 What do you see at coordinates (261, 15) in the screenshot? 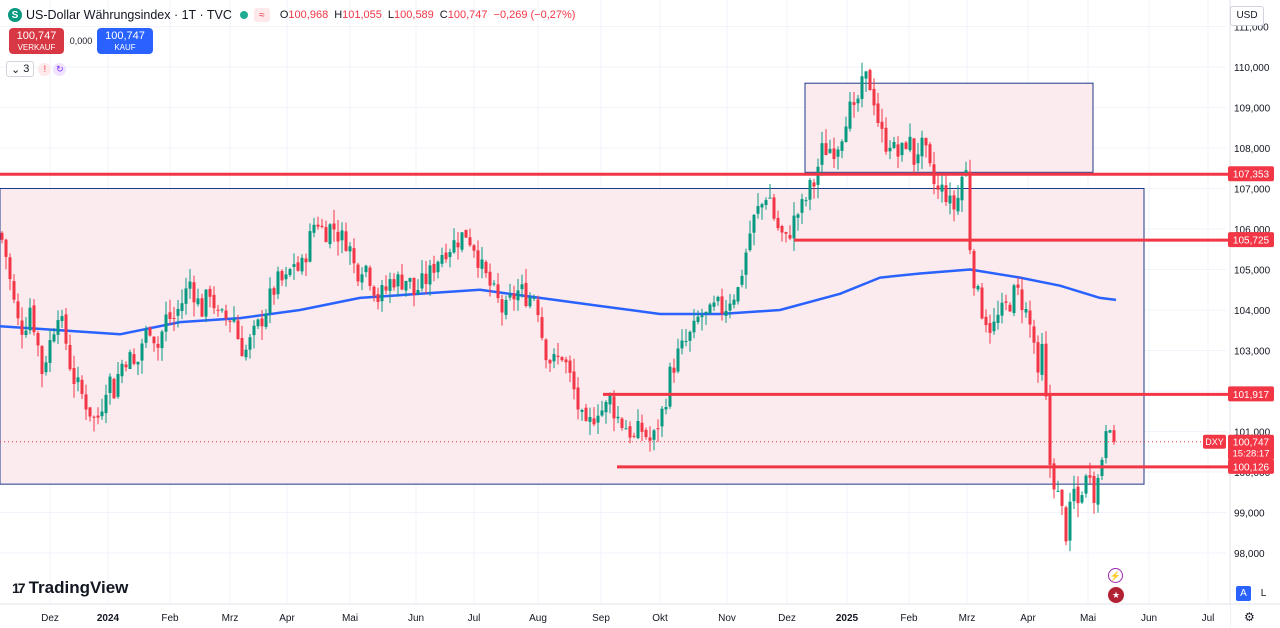
I see `delay-wave-icon: ≈` at bounding box center [261, 15].